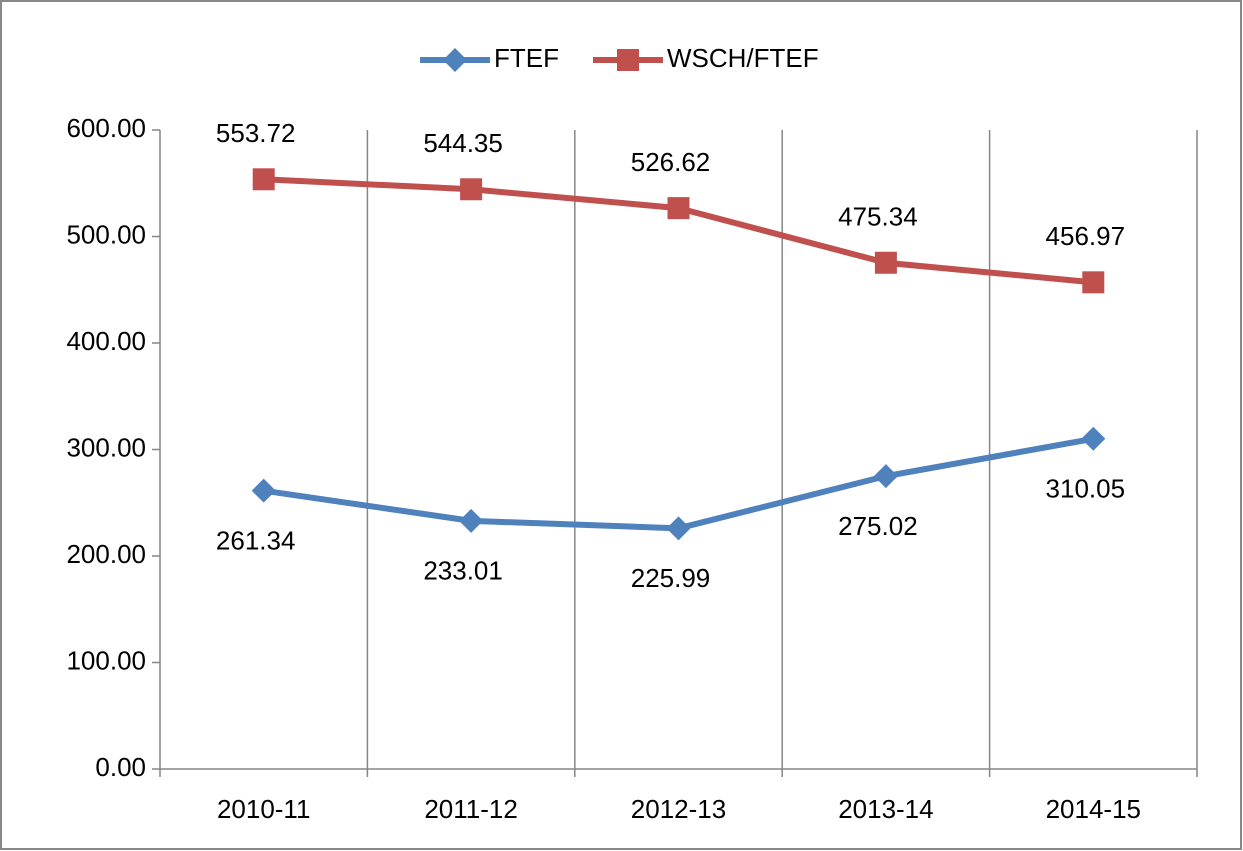  Describe the element at coordinates (256, 133) in the screenshot. I see `data-label: 553.72` at that location.